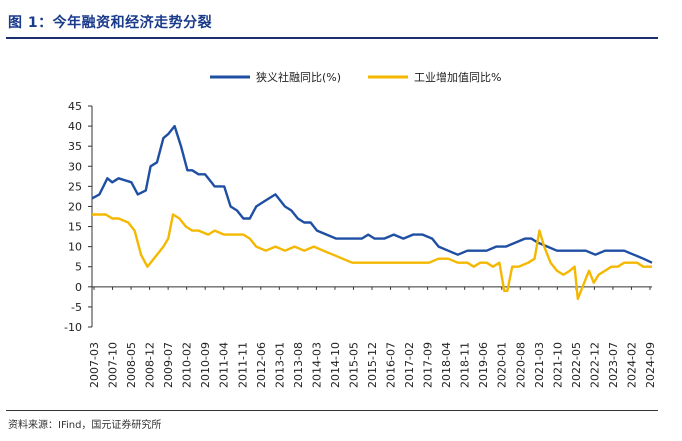  Describe the element at coordinates (428, 365) in the screenshot. I see `x-tick-label: 2017-09` at that location.